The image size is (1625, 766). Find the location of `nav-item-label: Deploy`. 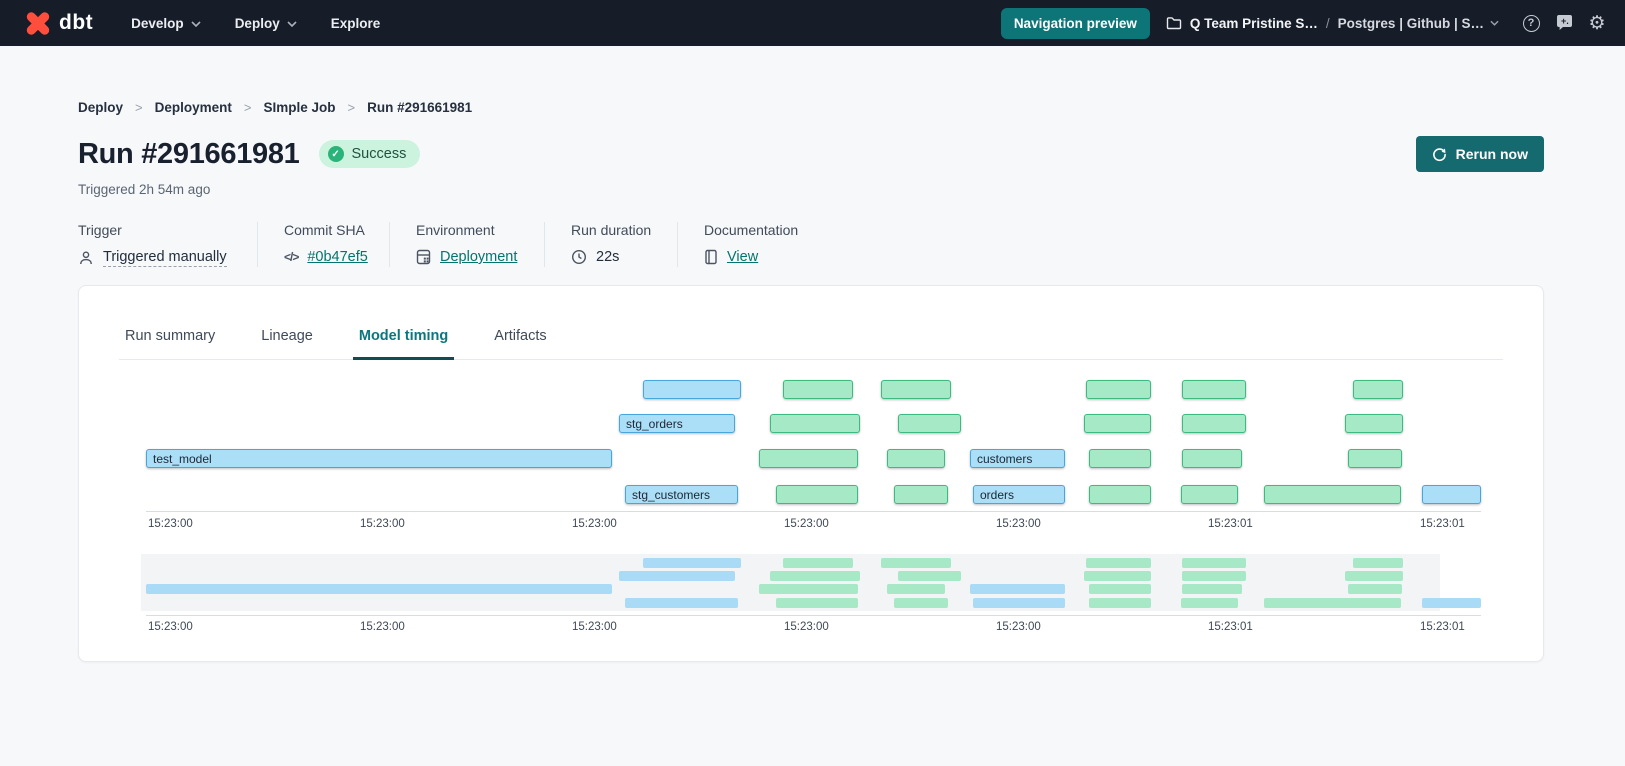

nav-item-label: Deploy is located at coordinates (257, 23).